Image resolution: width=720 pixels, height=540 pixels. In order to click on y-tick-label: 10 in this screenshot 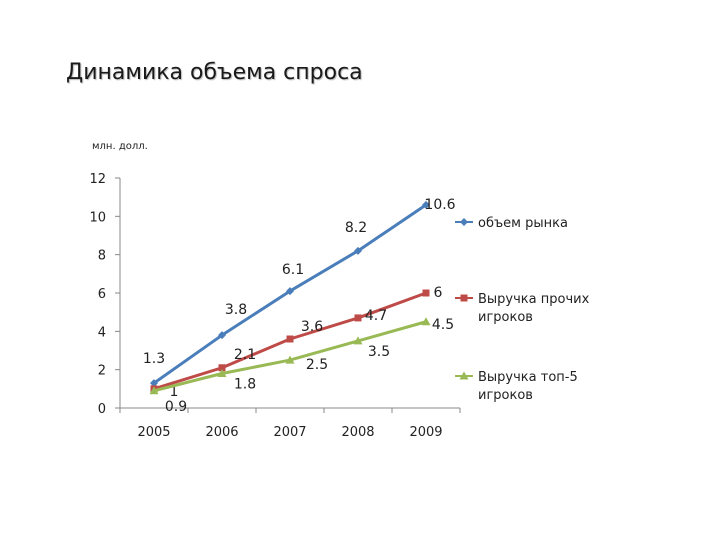, I will do `click(97, 217)`.